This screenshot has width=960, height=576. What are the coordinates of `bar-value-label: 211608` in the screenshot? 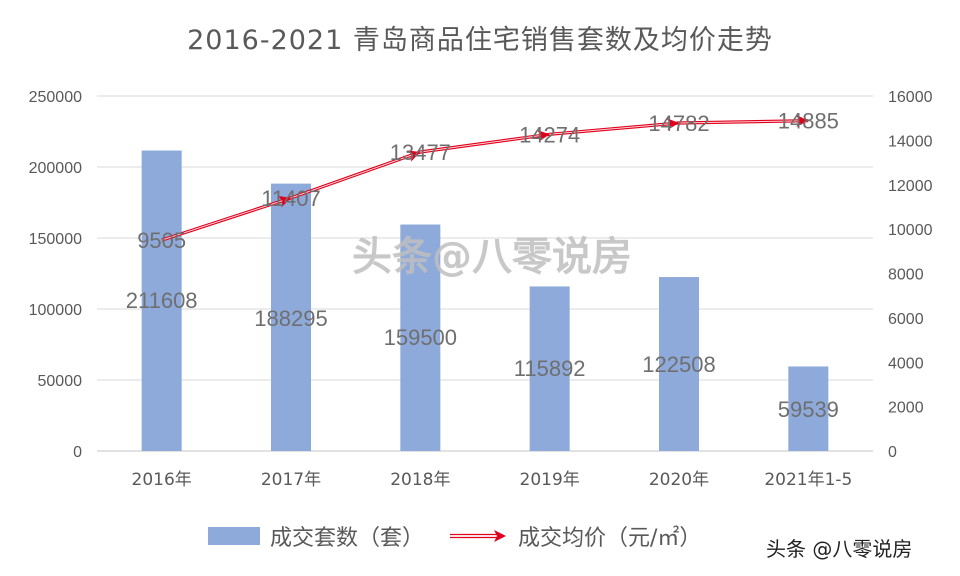 It's located at (162, 300).